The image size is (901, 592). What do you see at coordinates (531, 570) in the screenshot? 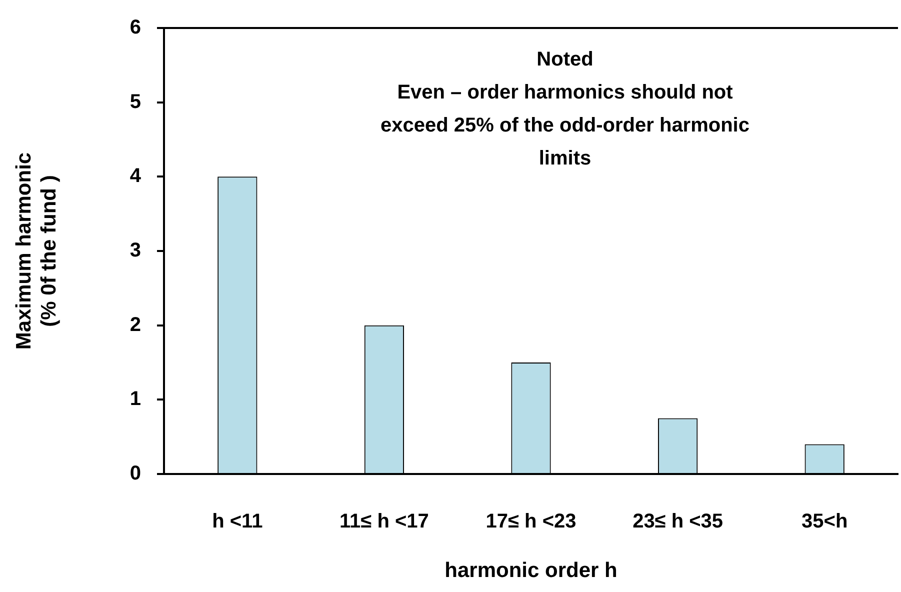
I see `x-axis-title: harmonic order h` at bounding box center [531, 570].